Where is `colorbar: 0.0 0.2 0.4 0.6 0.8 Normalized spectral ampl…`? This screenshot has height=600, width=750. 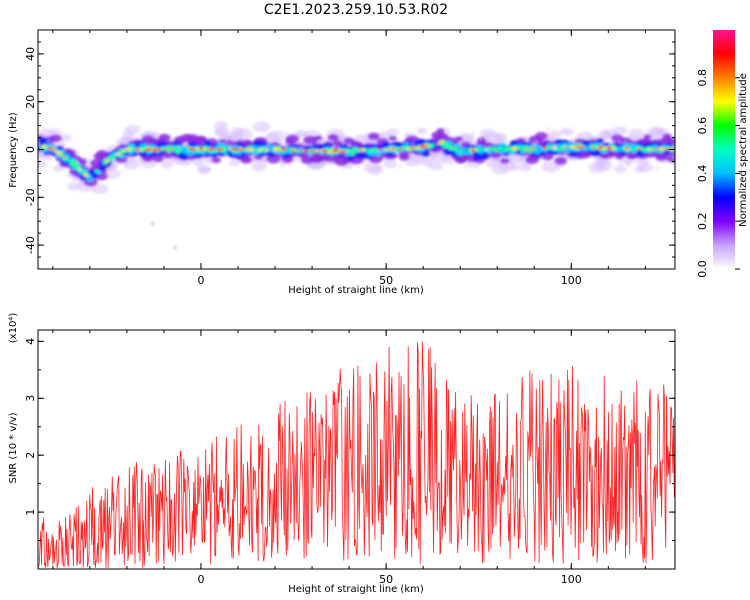 colorbar: 0.0 0.2 0.4 0.6 0.8 Normalized spectral ampl… is located at coordinates (722, 154).